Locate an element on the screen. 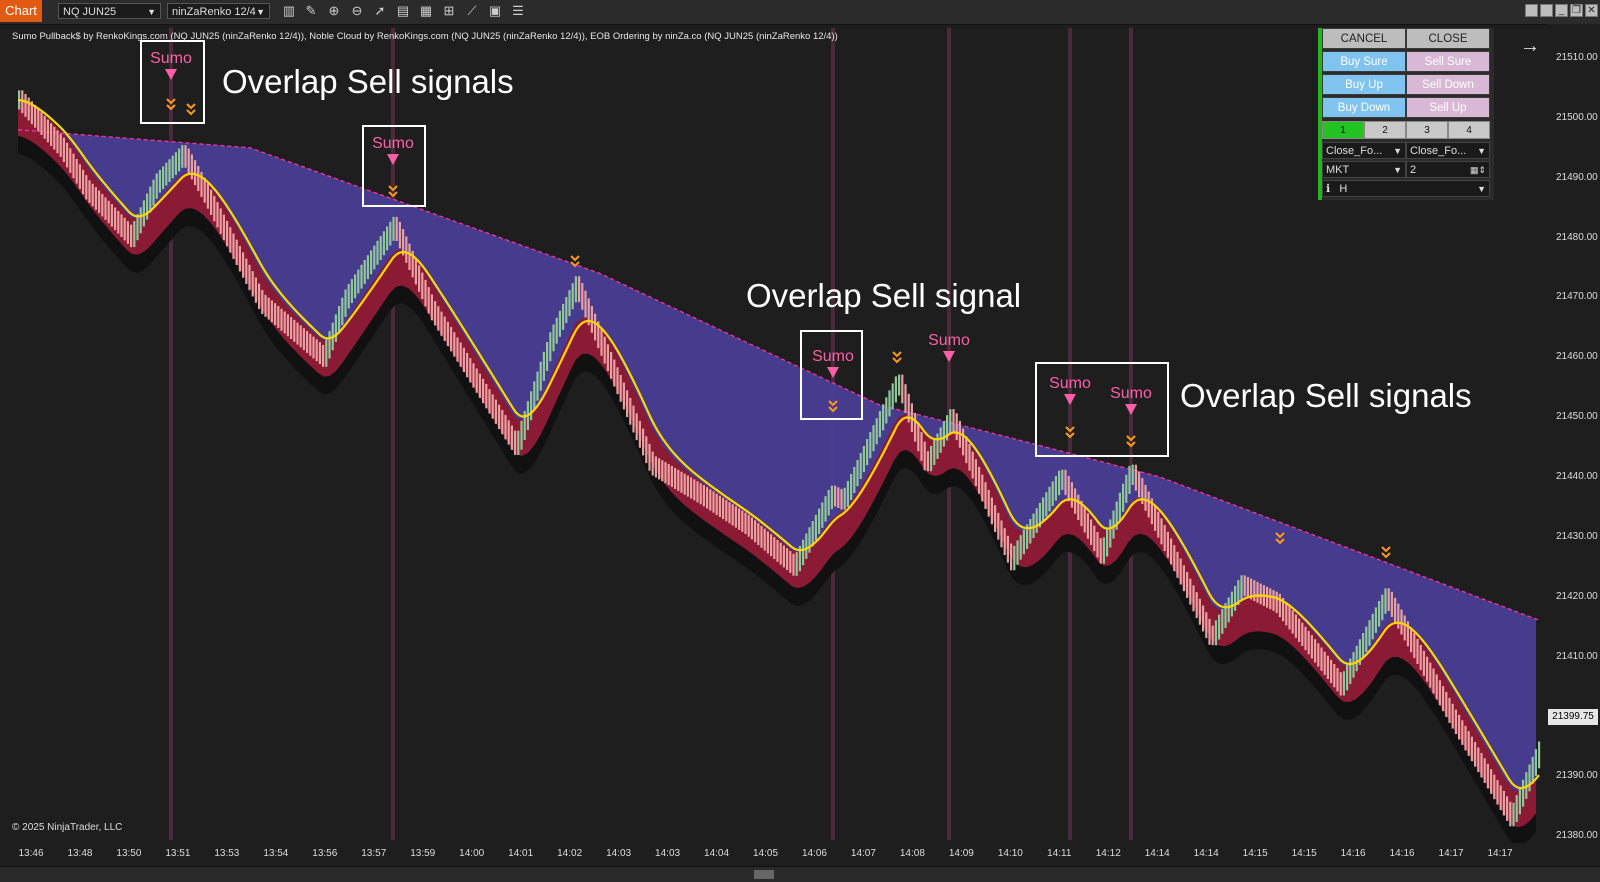 The image size is (1600, 882). zoom-out-icon: ⊖ is located at coordinates (357, 10).